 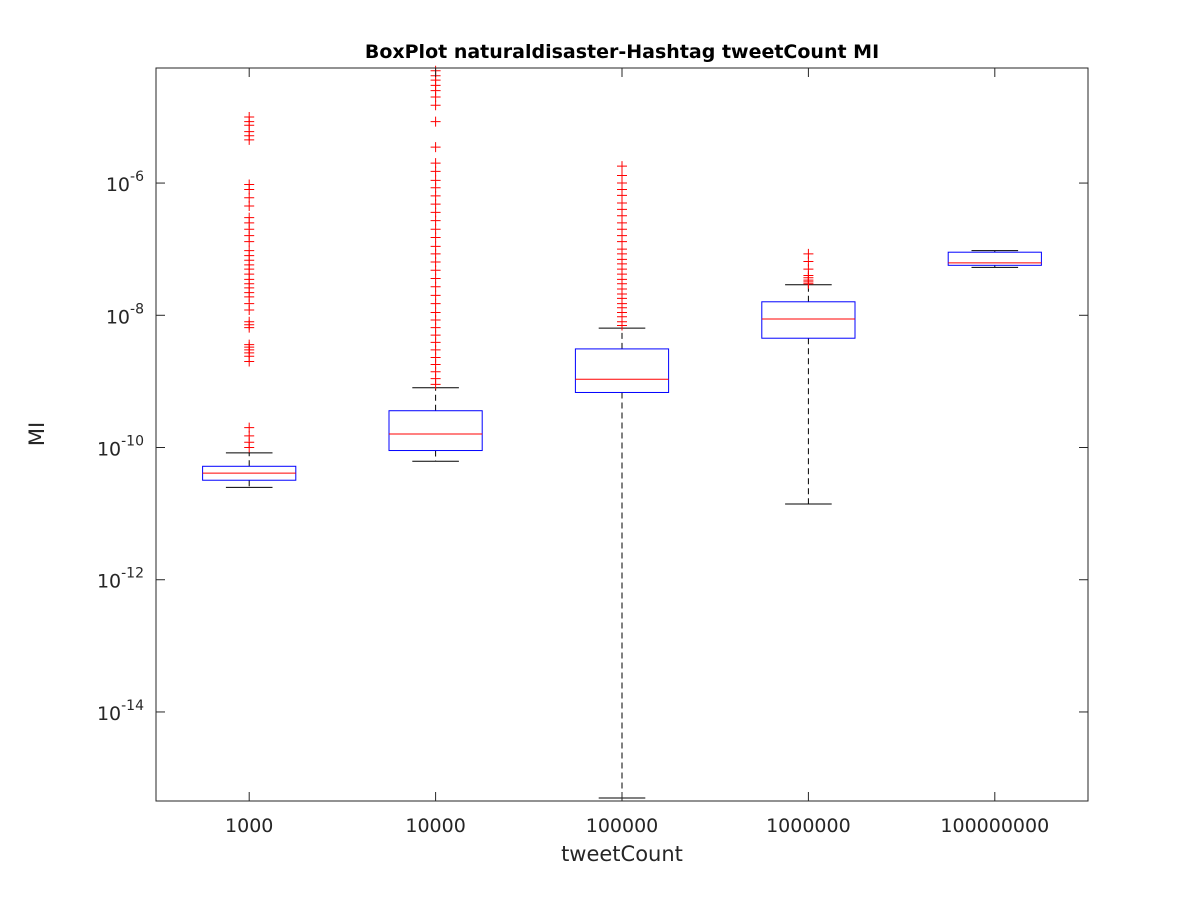 I want to click on x-tick-label: 1000, so click(x=249, y=826).